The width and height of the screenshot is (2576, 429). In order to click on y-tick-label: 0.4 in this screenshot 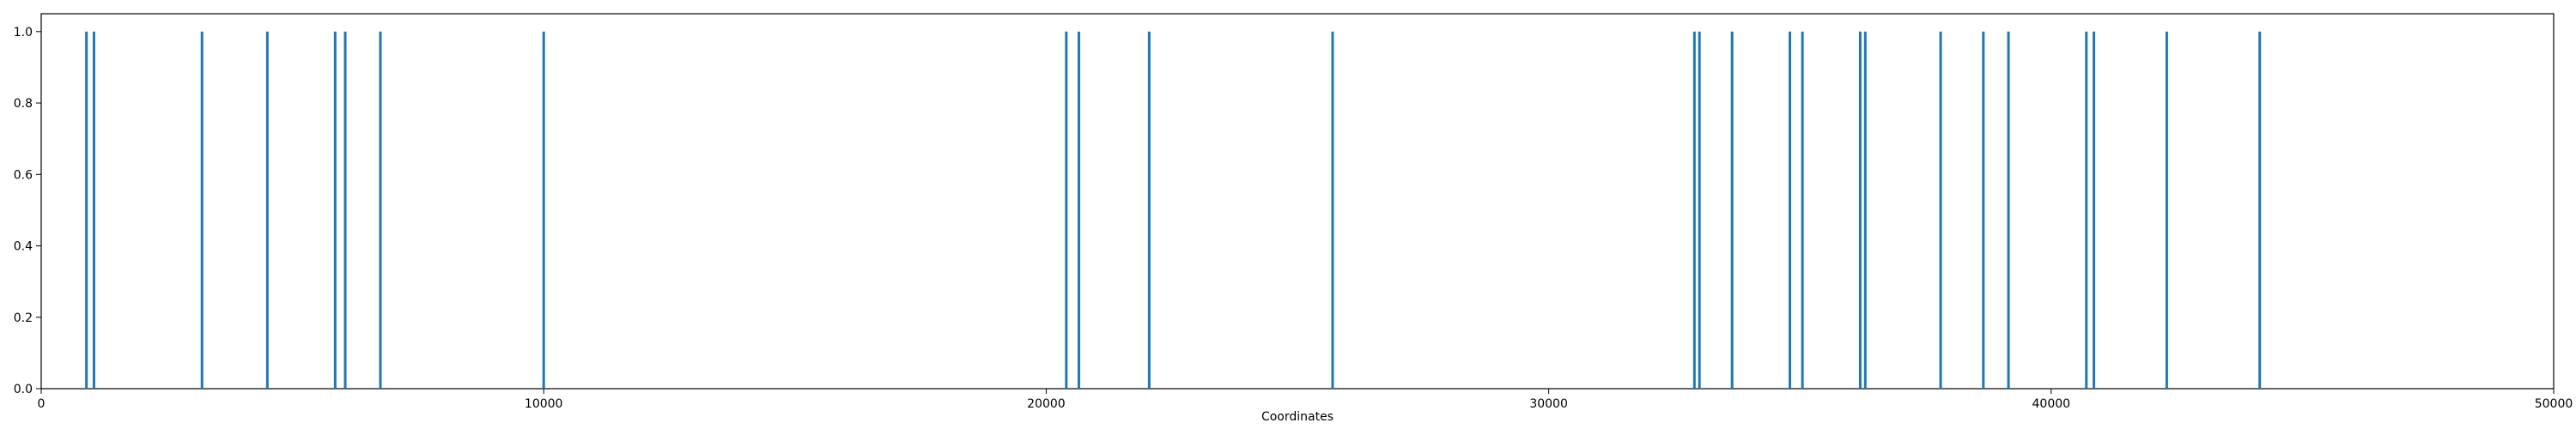, I will do `click(23, 247)`.